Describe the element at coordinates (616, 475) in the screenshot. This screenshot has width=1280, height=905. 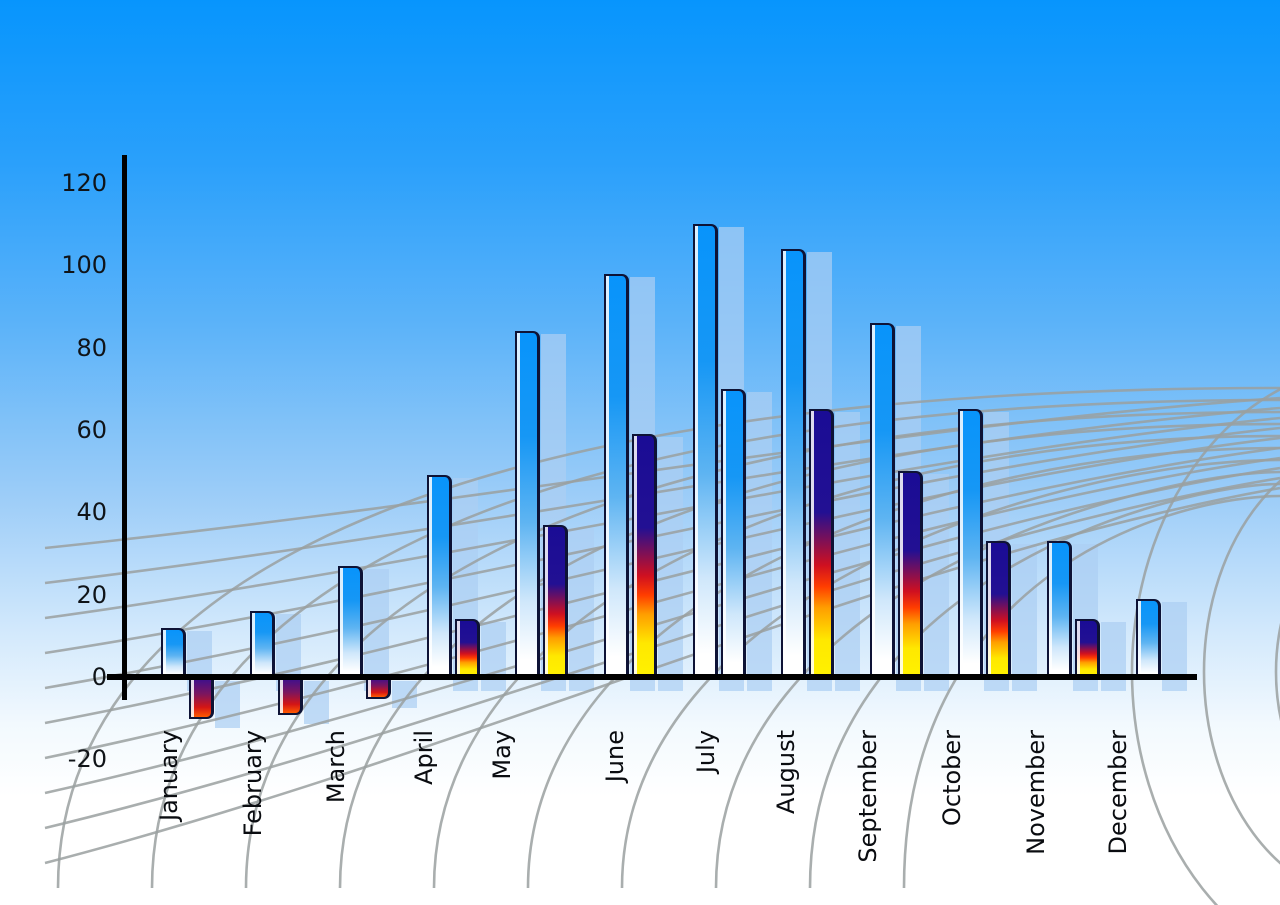
I see `bar-june-primary` at that location.